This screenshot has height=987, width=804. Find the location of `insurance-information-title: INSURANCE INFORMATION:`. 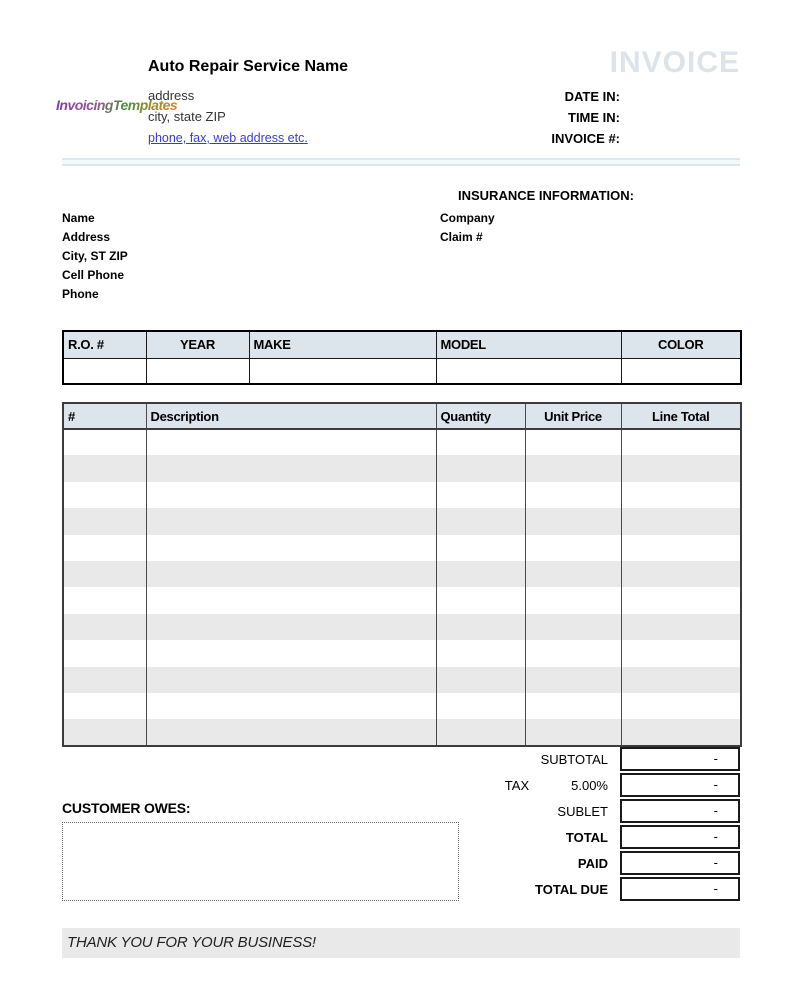

insurance-information-title: INSURANCE INFORMATION: is located at coordinates (546, 195).